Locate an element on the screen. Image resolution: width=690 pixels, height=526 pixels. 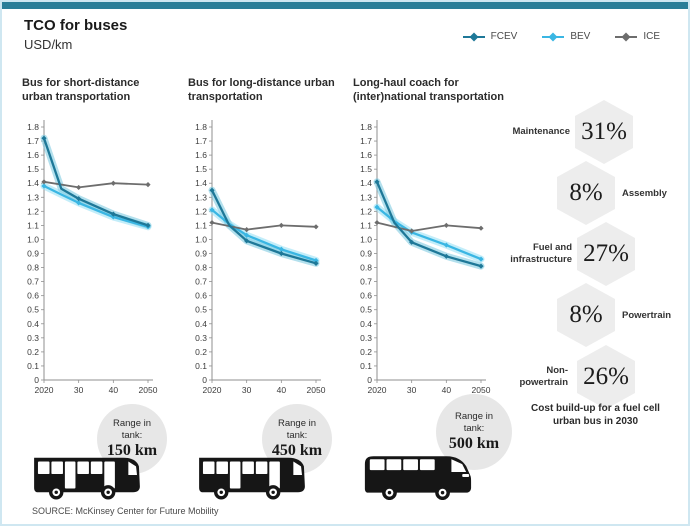
page-subtitle: USD/km is located at coordinates (48, 44).